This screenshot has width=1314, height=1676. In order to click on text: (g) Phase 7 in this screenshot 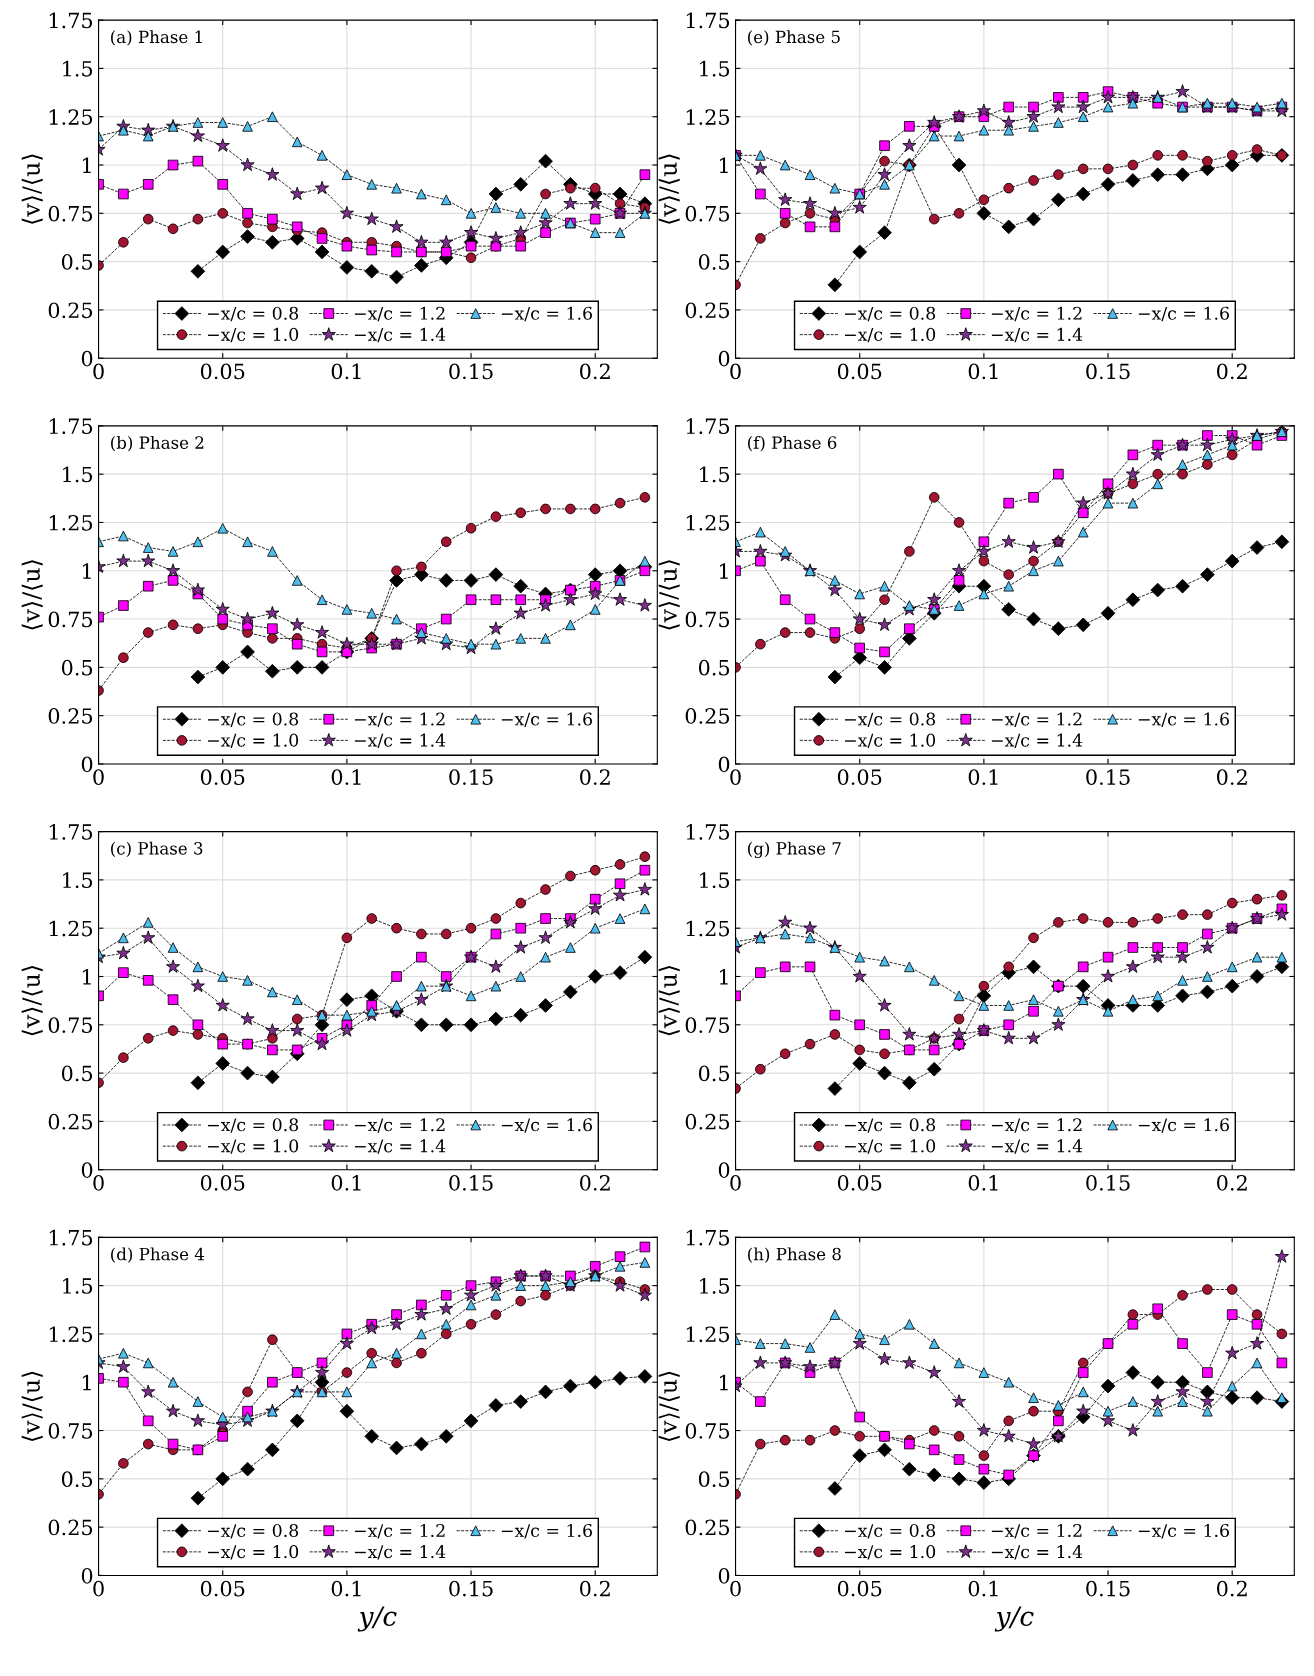, I will do `click(794, 850)`.